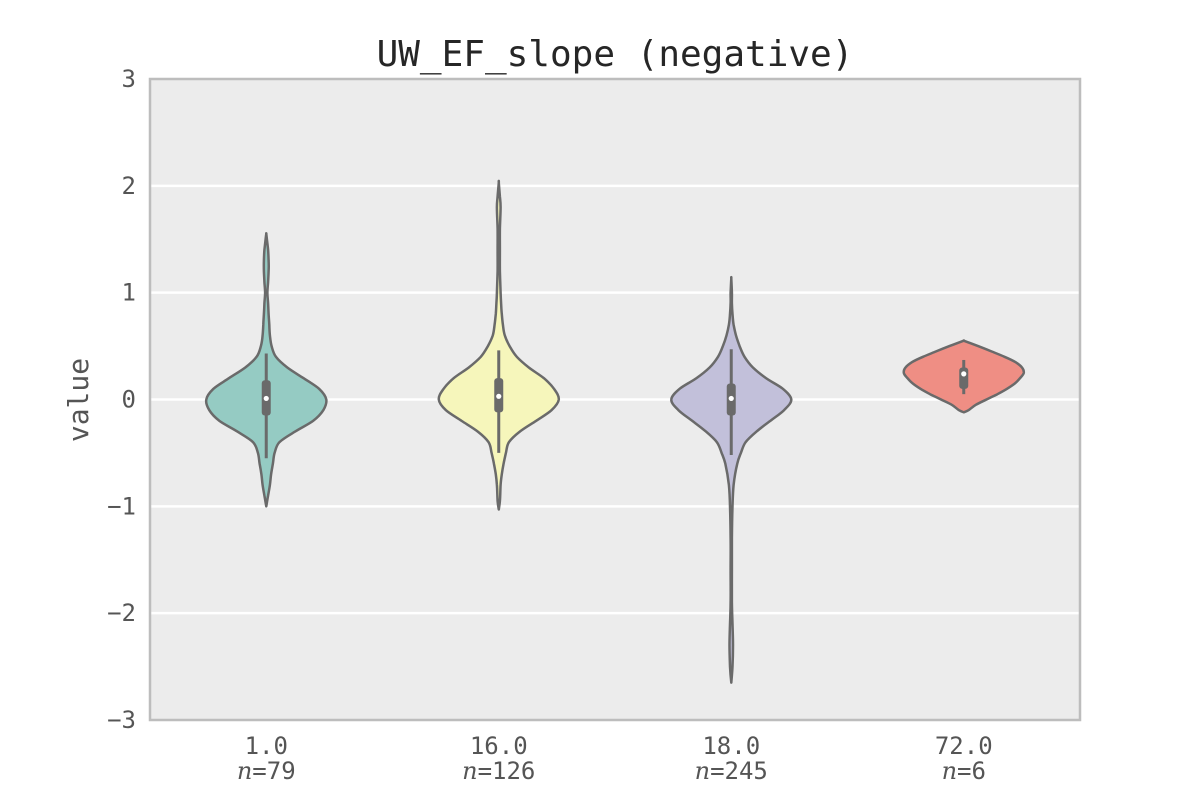  What do you see at coordinates (971, 771) in the screenshot?
I see `n-count-value: =6` at bounding box center [971, 771].